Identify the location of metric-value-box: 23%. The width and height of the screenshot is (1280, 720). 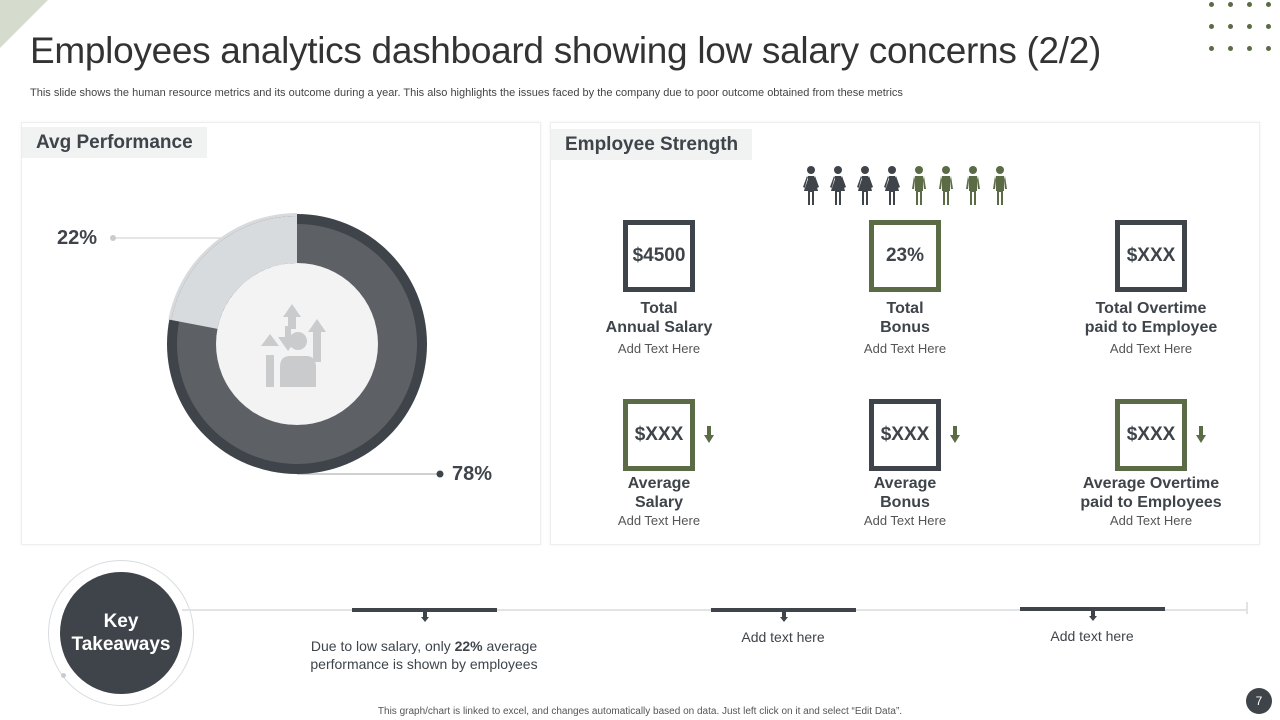
(905, 256).